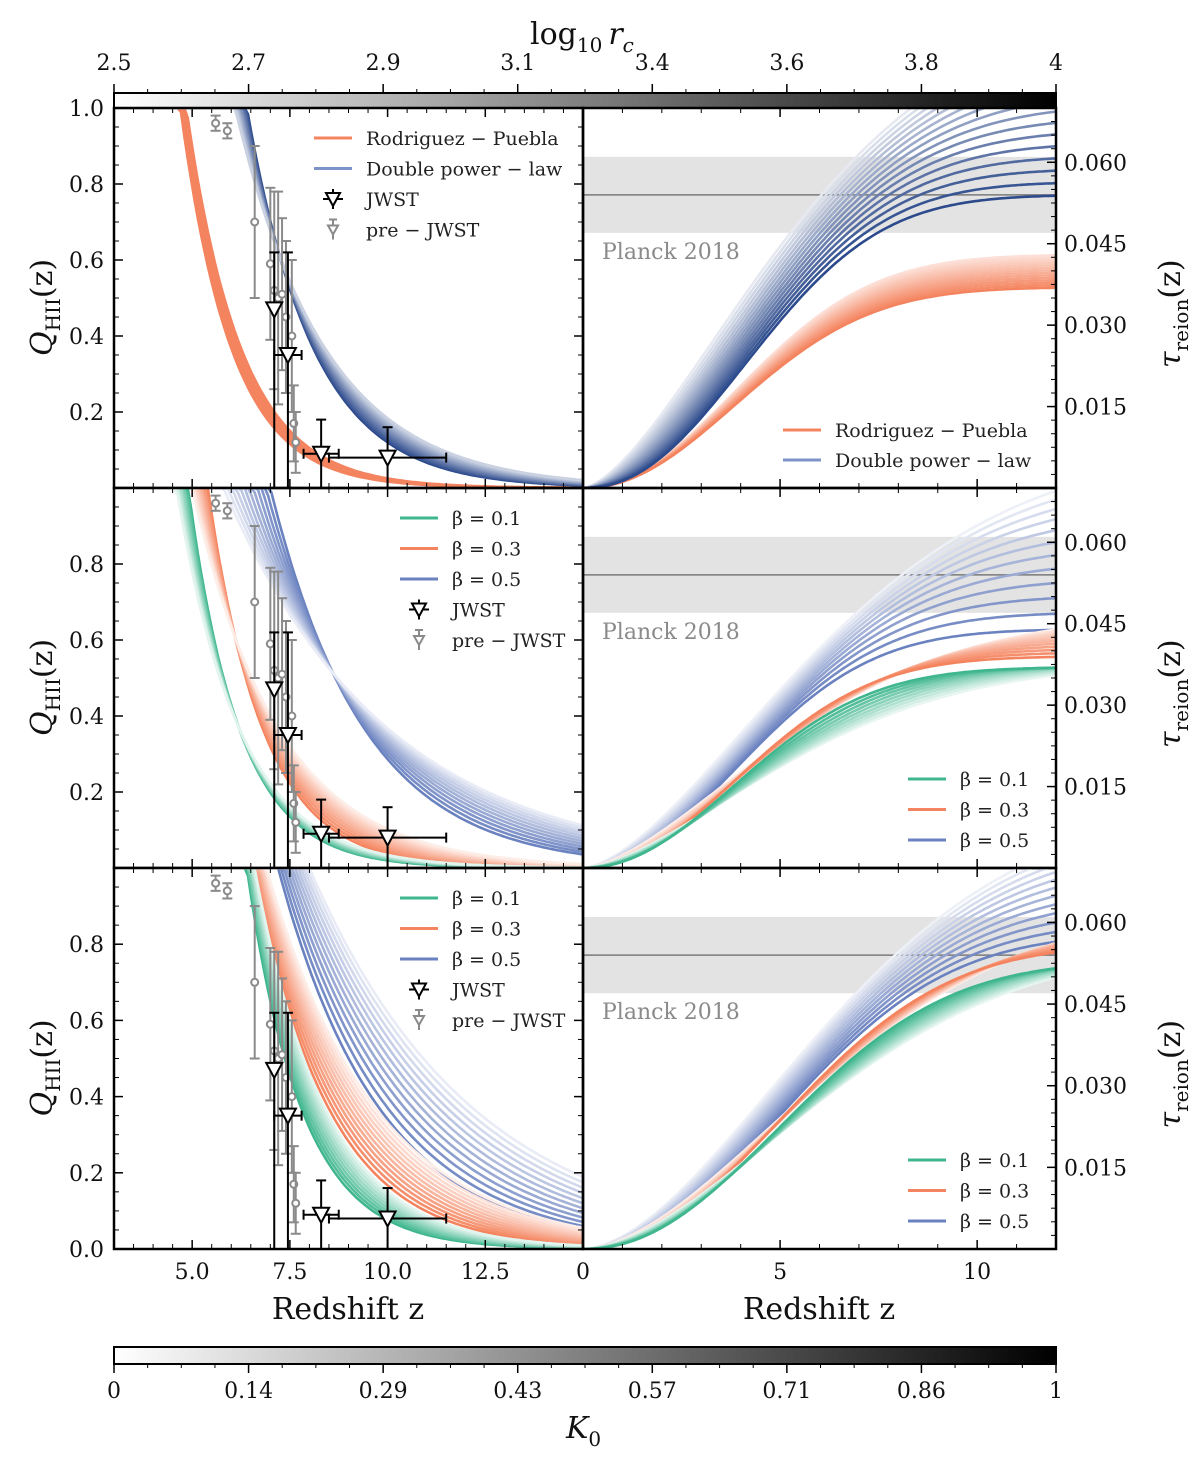 The height and width of the screenshot is (1463, 1200). I want to click on bottom-cb-tick-label: 0, so click(114, 1391).